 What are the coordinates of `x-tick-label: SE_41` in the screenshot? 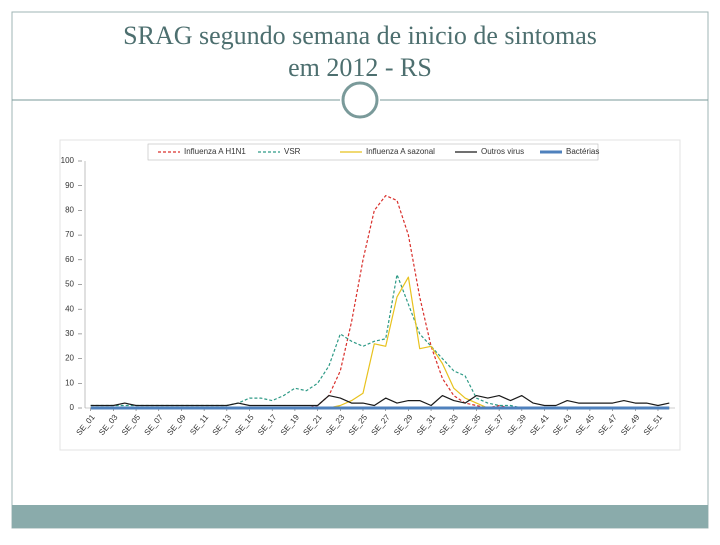 It's located at (539, 424).